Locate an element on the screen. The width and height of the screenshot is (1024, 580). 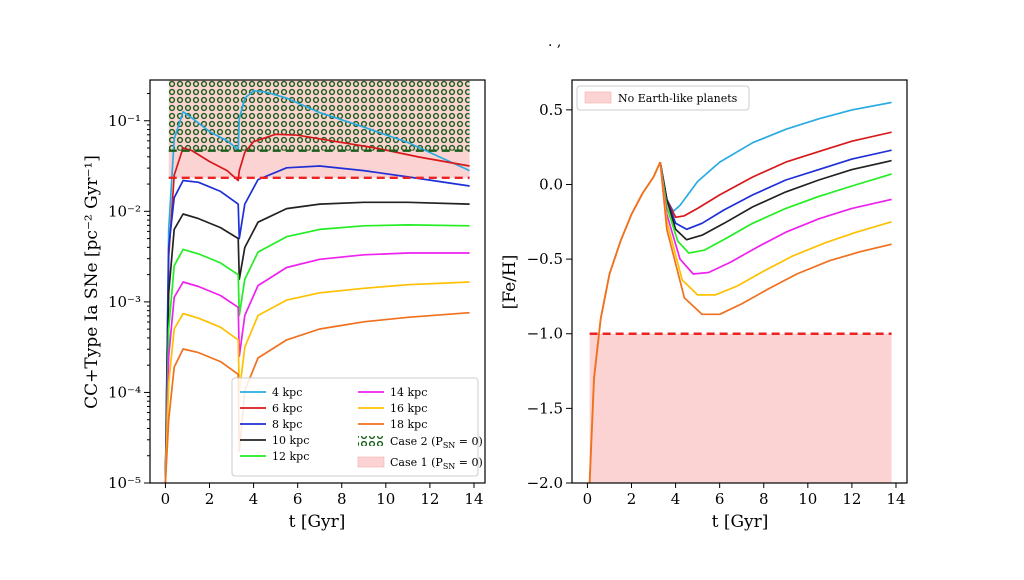
right-y-tick-label: −1.5 is located at coordinates (545, 408).